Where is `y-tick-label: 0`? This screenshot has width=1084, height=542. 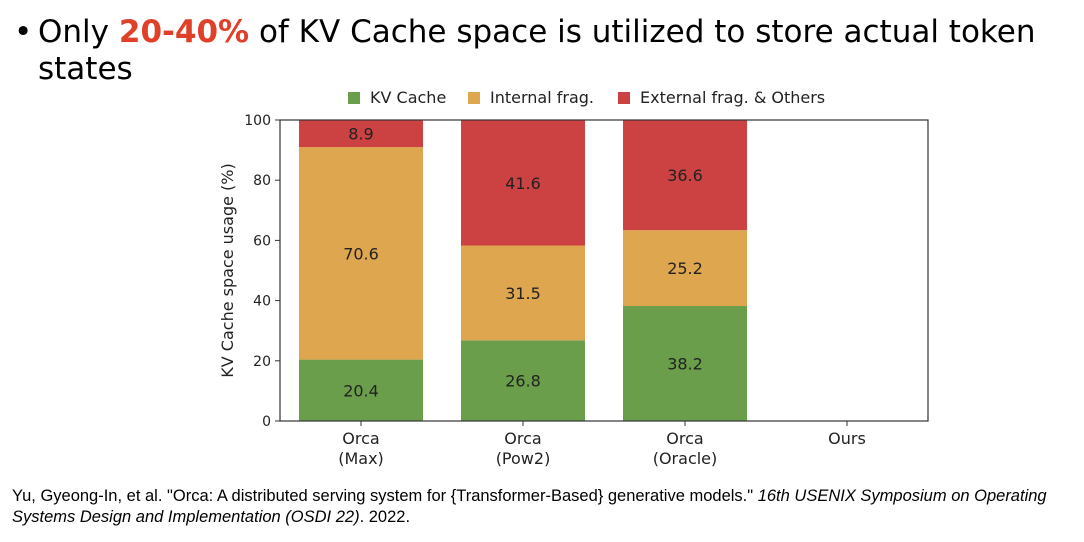 y-tick-label: 0 is located at coordinates (266, 422).